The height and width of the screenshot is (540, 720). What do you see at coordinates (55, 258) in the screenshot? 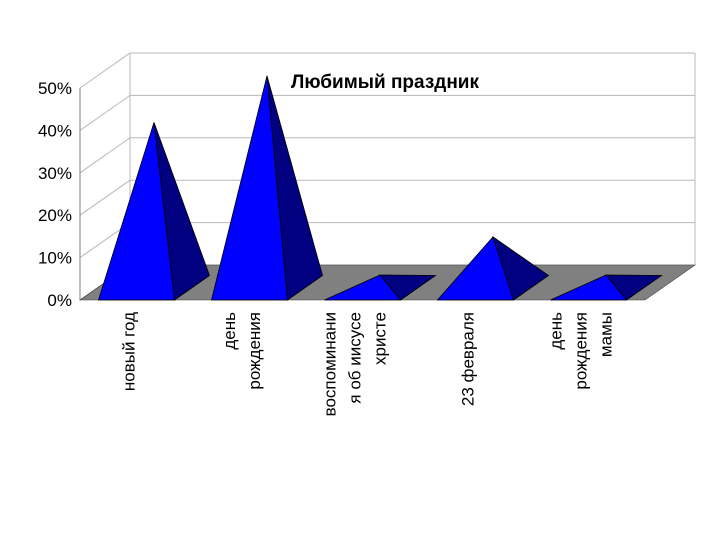
I see `y-tick-label: 10%` at bounding box center [55, 258].